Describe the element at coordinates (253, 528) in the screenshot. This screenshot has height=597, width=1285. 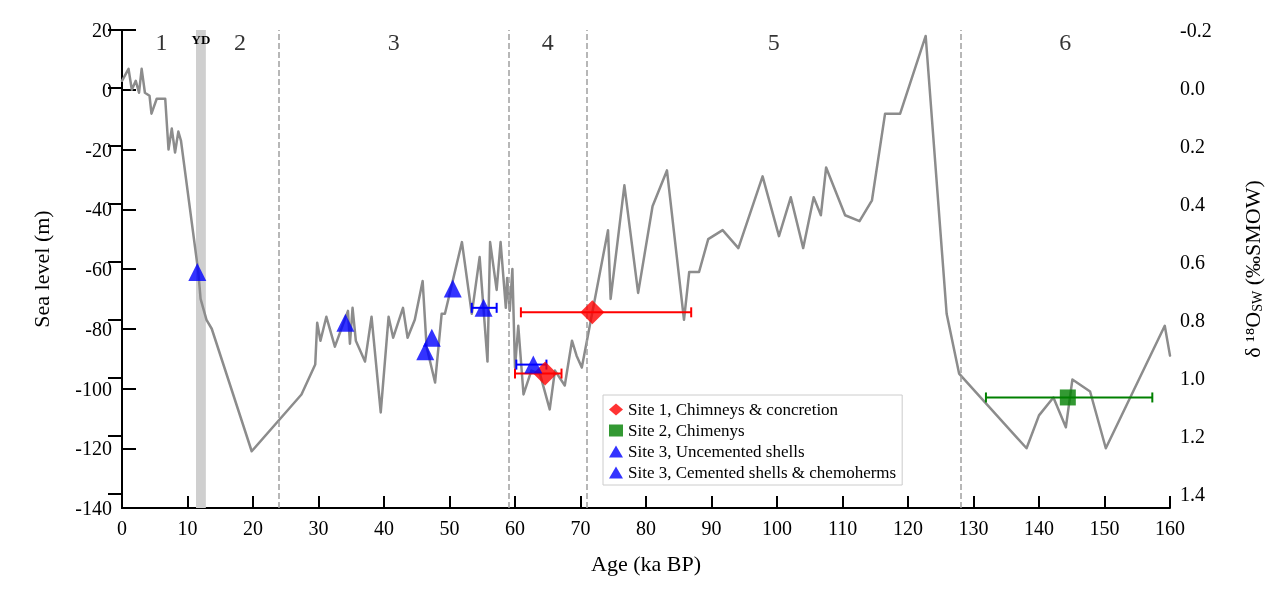
I see `x-tick-label: 20` at that location.